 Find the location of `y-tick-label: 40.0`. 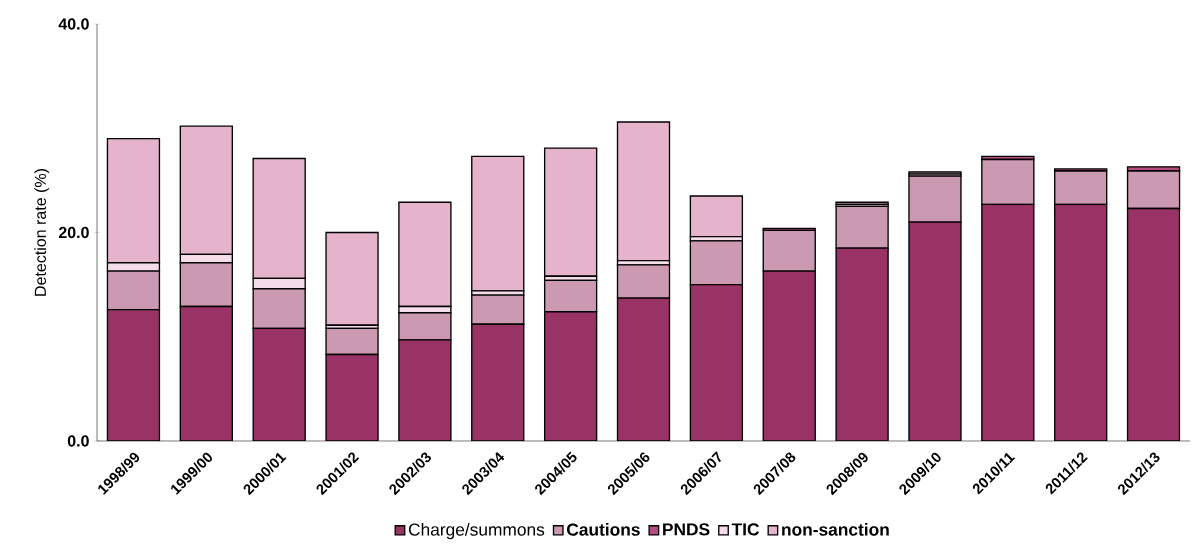

y-tick-label: 40.0 is located at coordinates (73, 24).